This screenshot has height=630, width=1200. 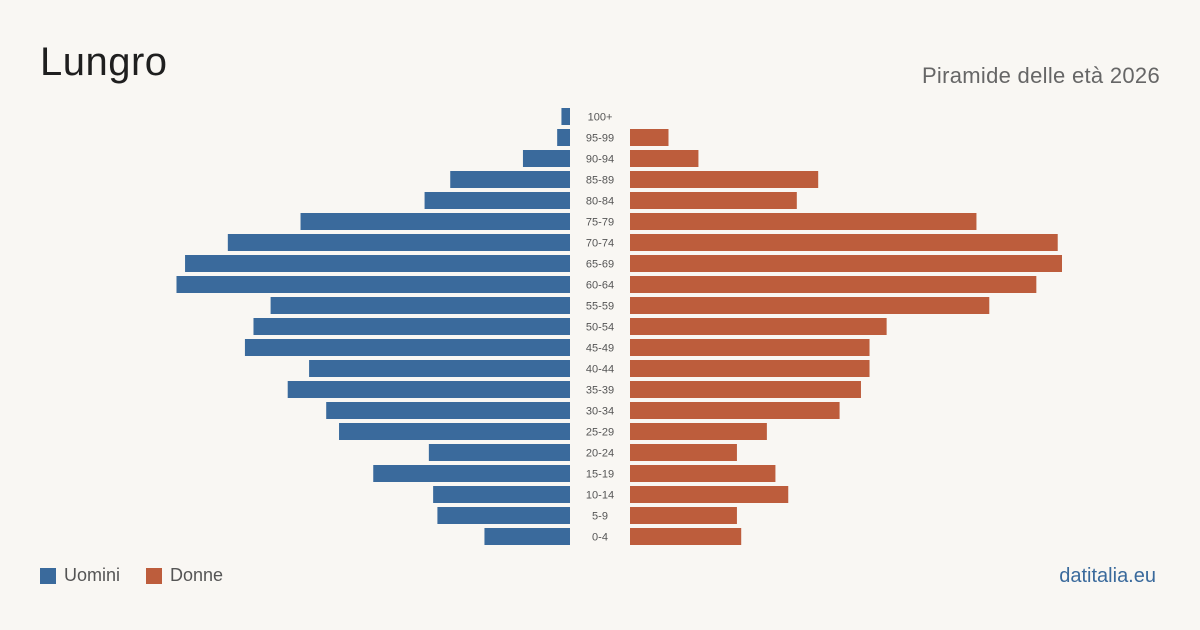 I want to click on age-label-10-14: 10-14, so click(x=600, y=496).